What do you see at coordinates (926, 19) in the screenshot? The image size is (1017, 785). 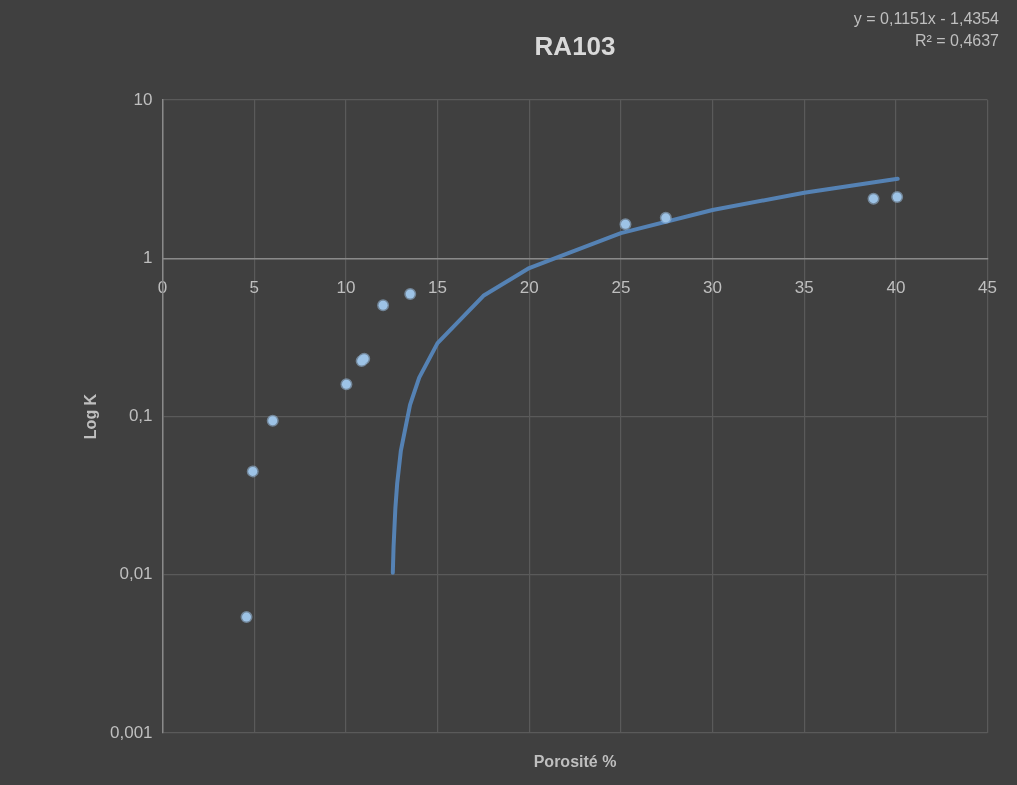 I see `text: y = 0,1151x - 1,4354` at bounding box center [926, 19].